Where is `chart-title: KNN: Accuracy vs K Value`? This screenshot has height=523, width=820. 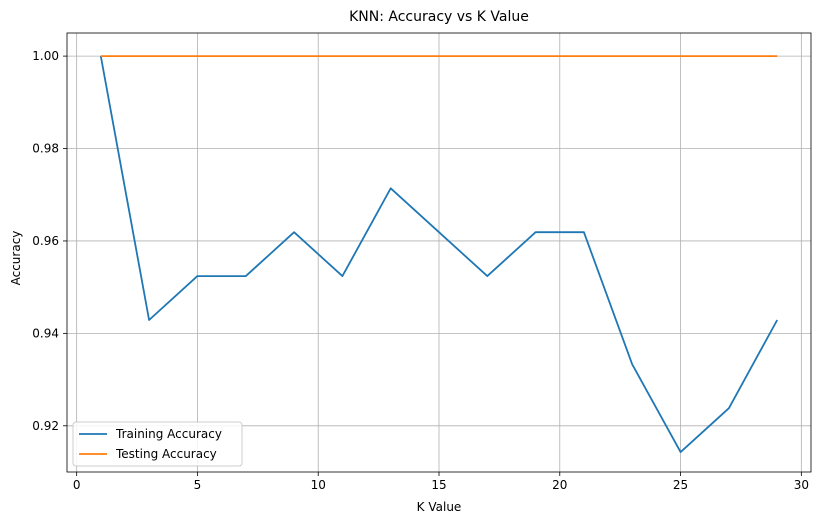 chart-title: KNN: Accuracy vs K Value is located at coordinates (439, 17).